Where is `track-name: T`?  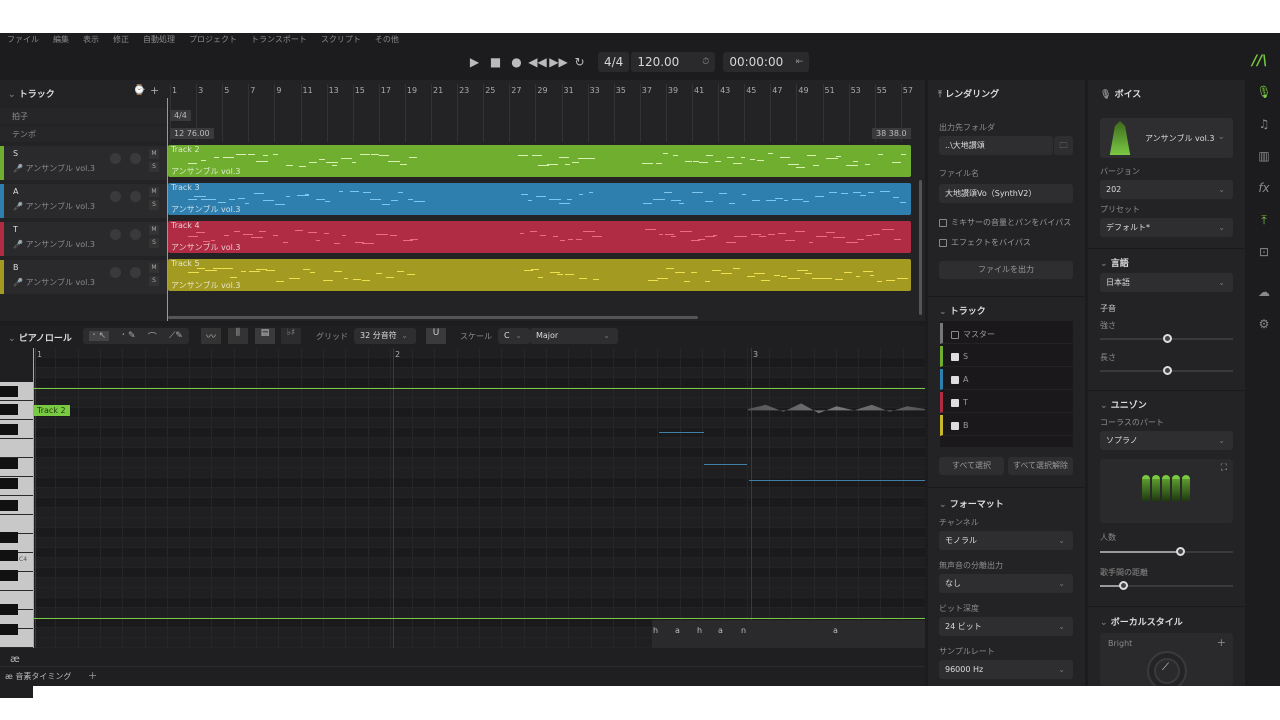
track-name: T is located at coordinates (15, 229).